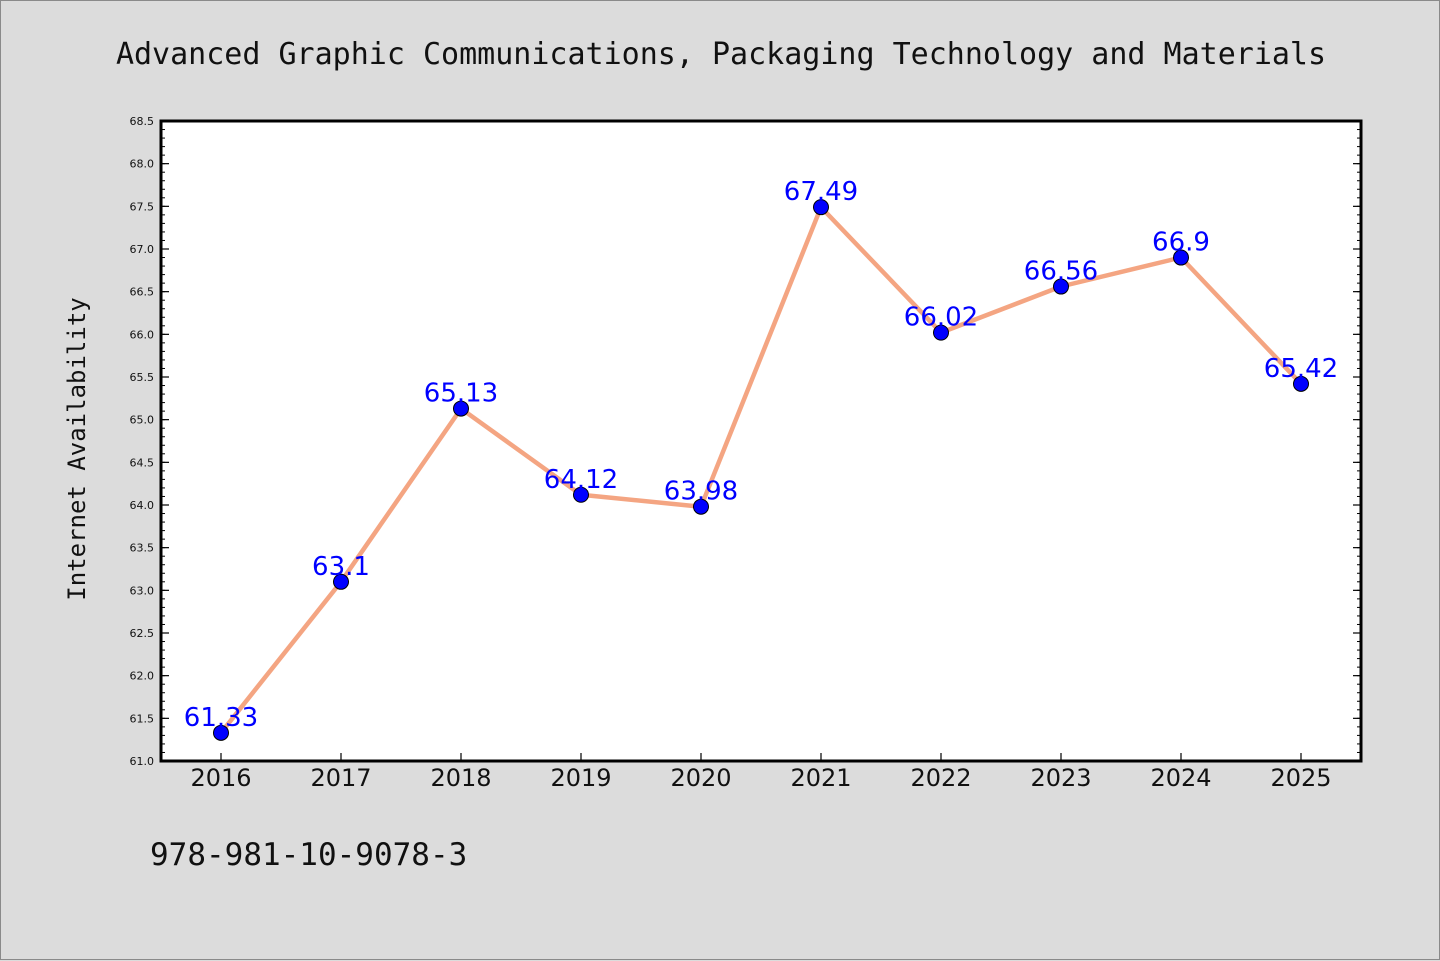 This screenshot has width=1440, height=961. What do you see at coordinates (142, 548) in the screenshot?
I see `y-tick-label: 63.5` at bounding box center [142, 548].